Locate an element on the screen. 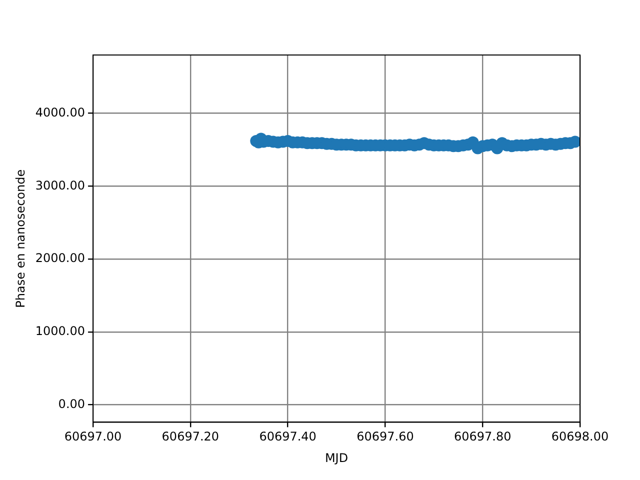 The image size is (640, 480). y-tick-label: 1000.00 is located at coordinates (60, 331).